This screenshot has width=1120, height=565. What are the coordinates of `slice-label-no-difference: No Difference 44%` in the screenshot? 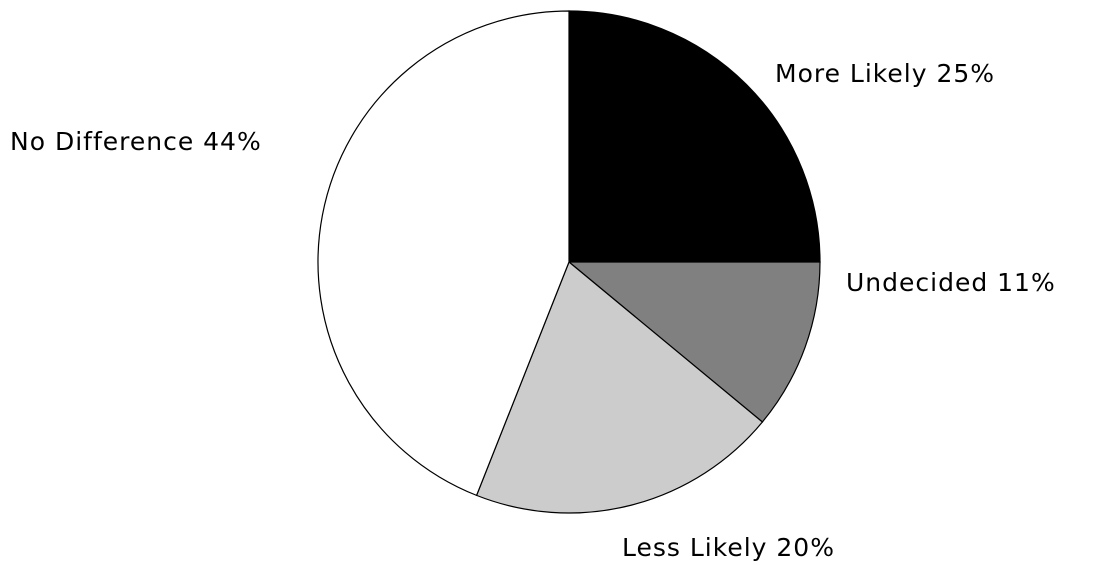 It's located at (136, 141).